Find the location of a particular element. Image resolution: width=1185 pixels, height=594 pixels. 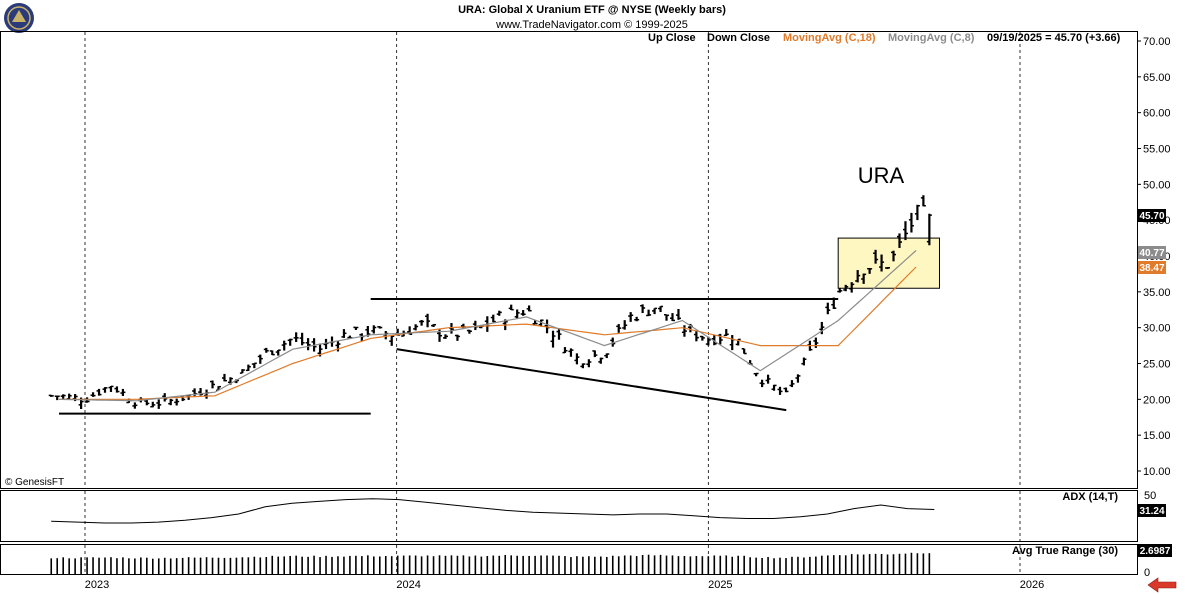

y-tick-label: 60.00 is located at coordinates (1157, 114).